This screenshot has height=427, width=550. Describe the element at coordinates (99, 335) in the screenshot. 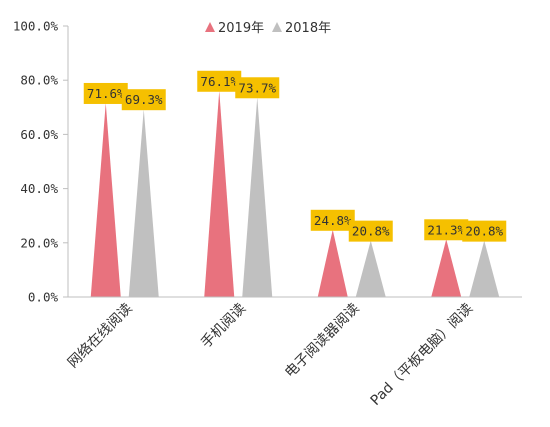

I see `x-category-label: 网络在线阅读` at that location.